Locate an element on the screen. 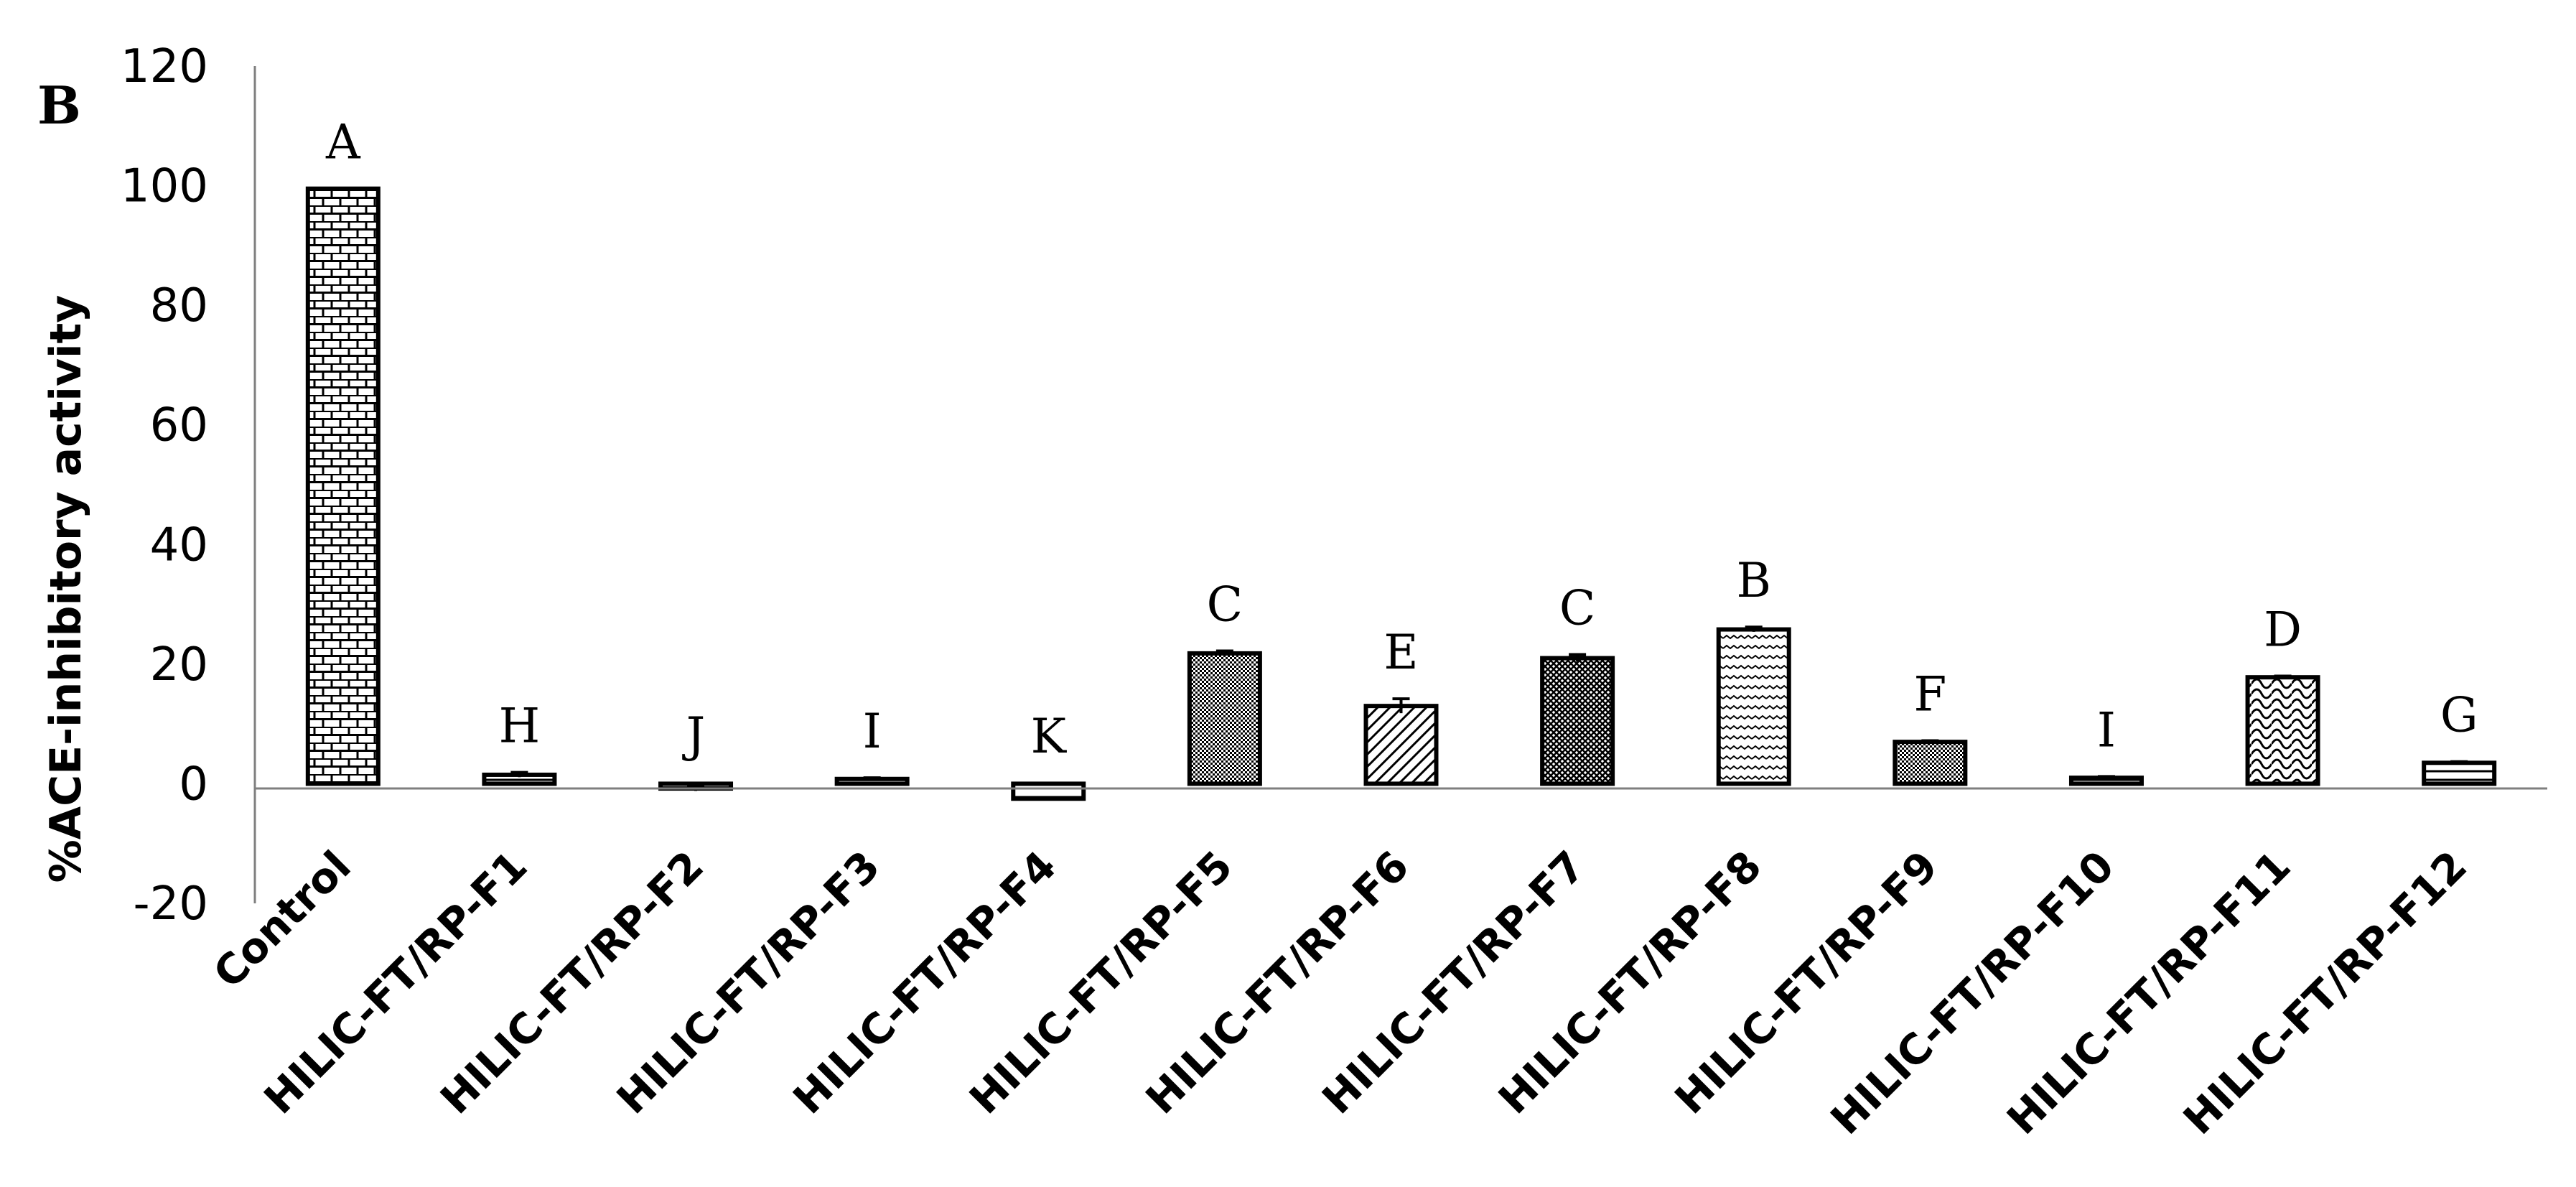 Image resolution: width=2576 pixels, height=1187 pixels. x-tick-label: Control is located at coordinates (282, 920).